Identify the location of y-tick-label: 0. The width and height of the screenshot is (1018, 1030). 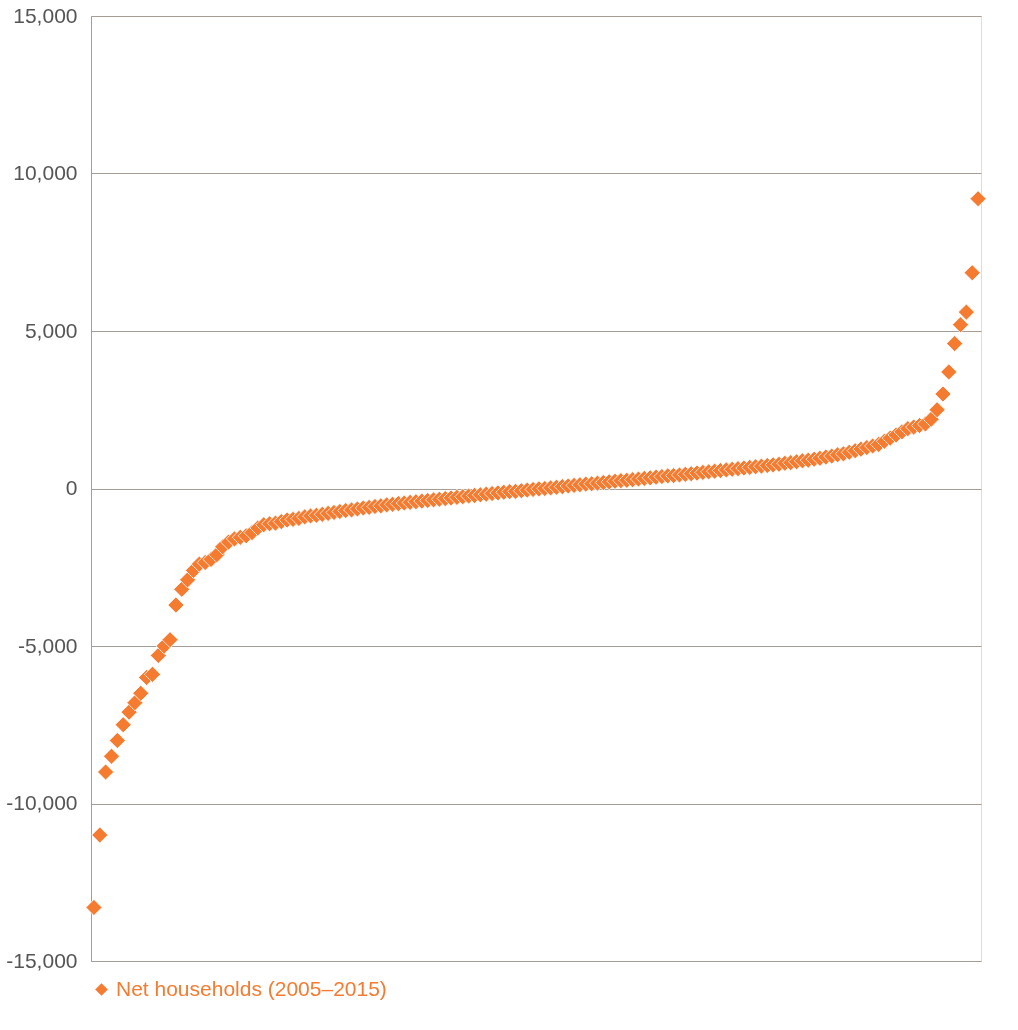
(71, 487).